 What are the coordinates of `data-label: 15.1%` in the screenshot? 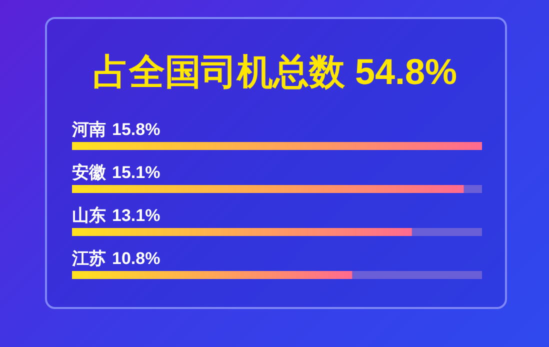 It's located at (136, 172).